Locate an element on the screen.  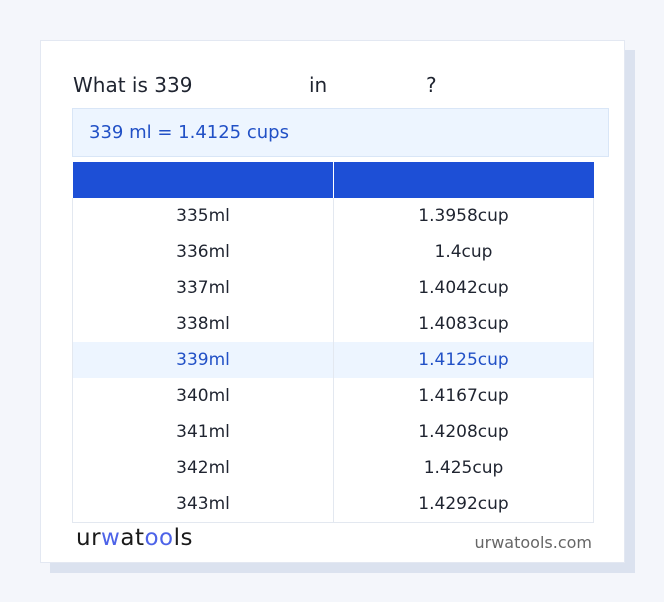
ml-cell: 335ml is located at coordinates (203, 216).